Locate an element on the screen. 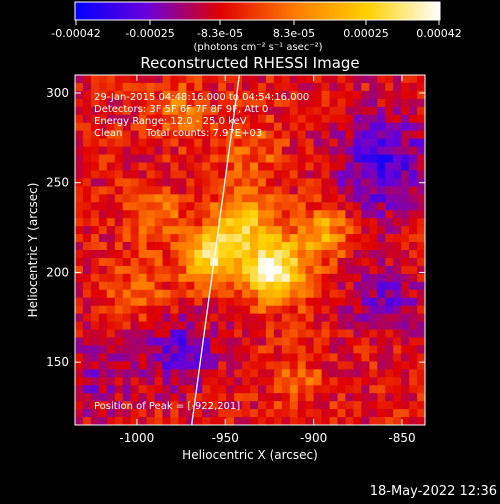  colorbar-tick-label-1: -0.00025 is located at coordinates (149, 33).